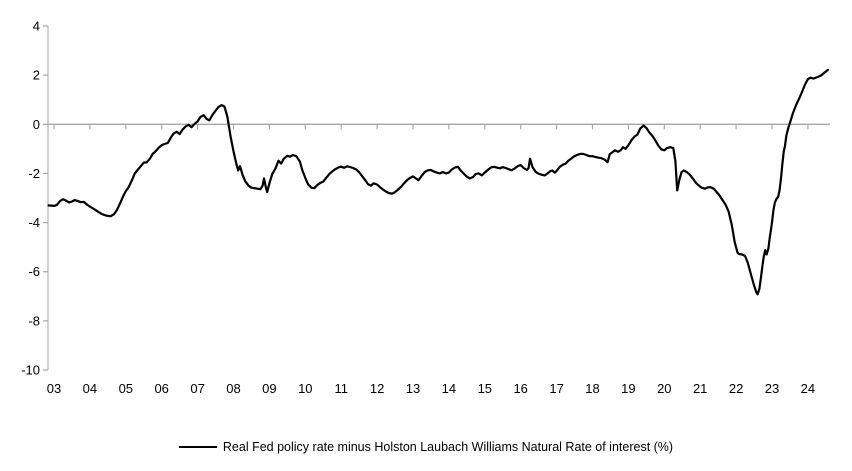 The image size is (852, 471). What do you see at coordinates (34, 173) in the screenshot?
I see `y-axis-label: -2` at bounding box center [34, 173].